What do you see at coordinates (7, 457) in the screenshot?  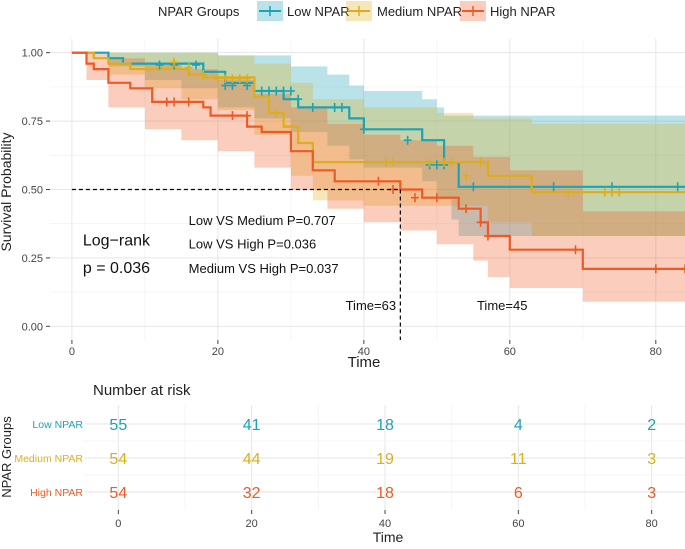 I see `risk-y-axis-title: NPAR Groups` at bounding box center [7, 457].